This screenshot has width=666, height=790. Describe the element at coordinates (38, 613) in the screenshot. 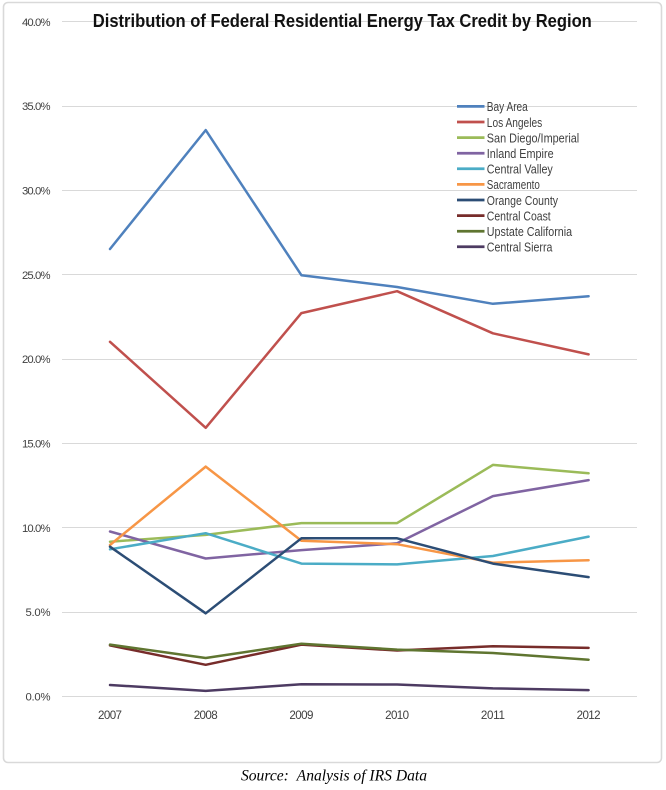

I see `svg-text: 5.0%` at that location.